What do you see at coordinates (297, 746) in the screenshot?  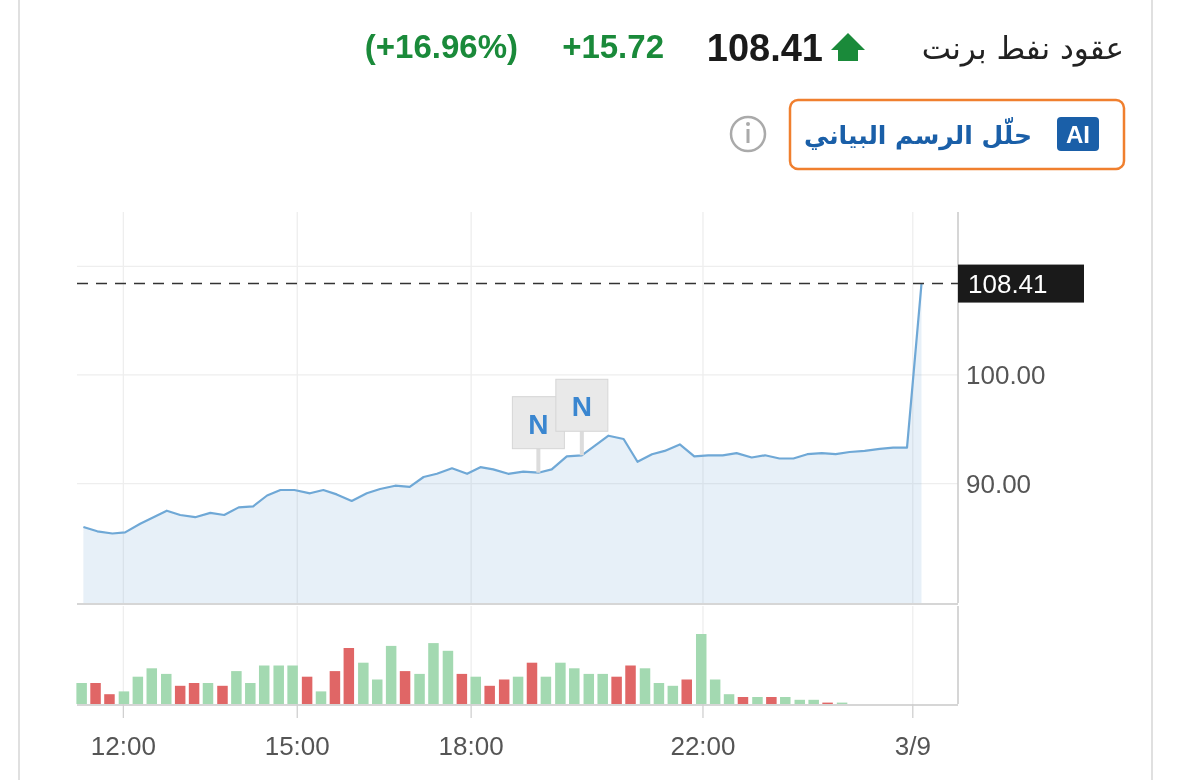 I see `x-tick-label: 15:00` at bounding box center [297, 746].